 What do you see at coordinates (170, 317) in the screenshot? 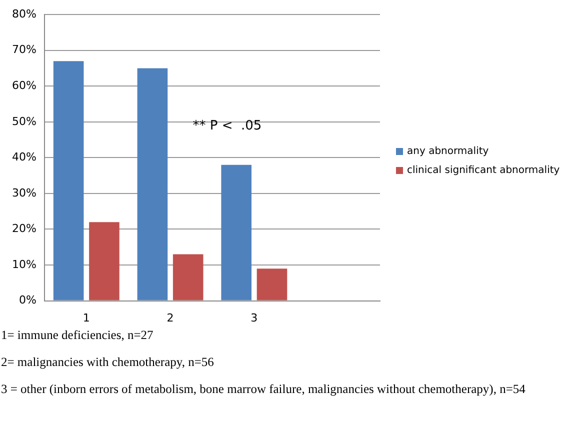
I see `x-tick-label: 2` at bounding box center [170, 317].